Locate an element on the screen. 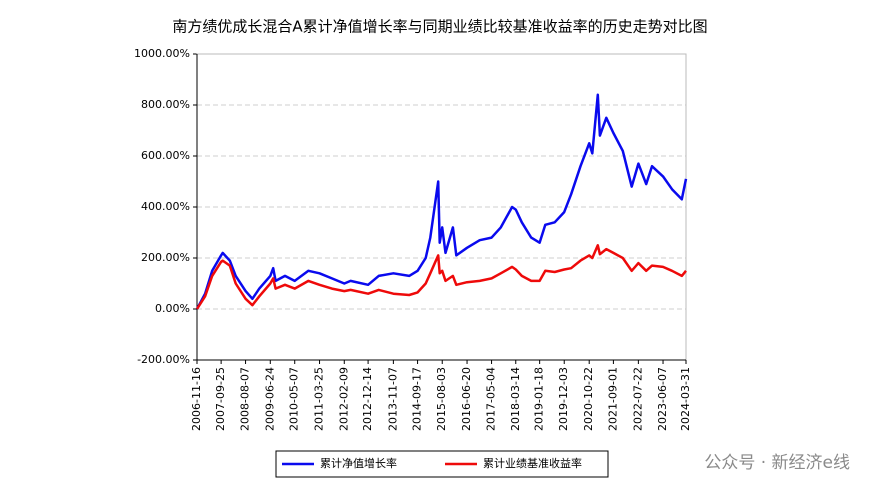 The height and width of the screenshot is (497, 877). legend-label: 累计净值增长率 is located at coordinates (358, 463).